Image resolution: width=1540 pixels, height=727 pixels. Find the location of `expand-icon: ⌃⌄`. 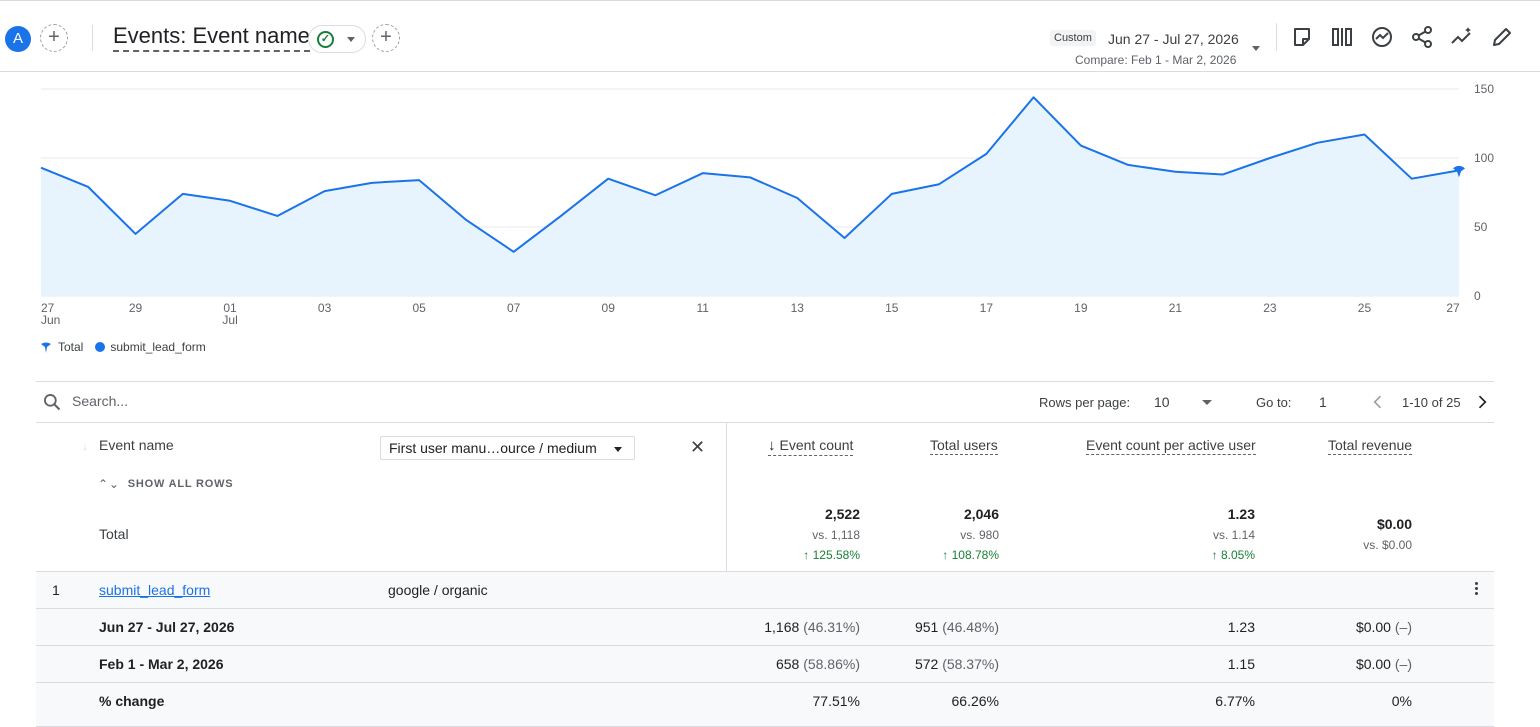

expand-icon: ⌃⌄ is located at coordinates (109, 484).